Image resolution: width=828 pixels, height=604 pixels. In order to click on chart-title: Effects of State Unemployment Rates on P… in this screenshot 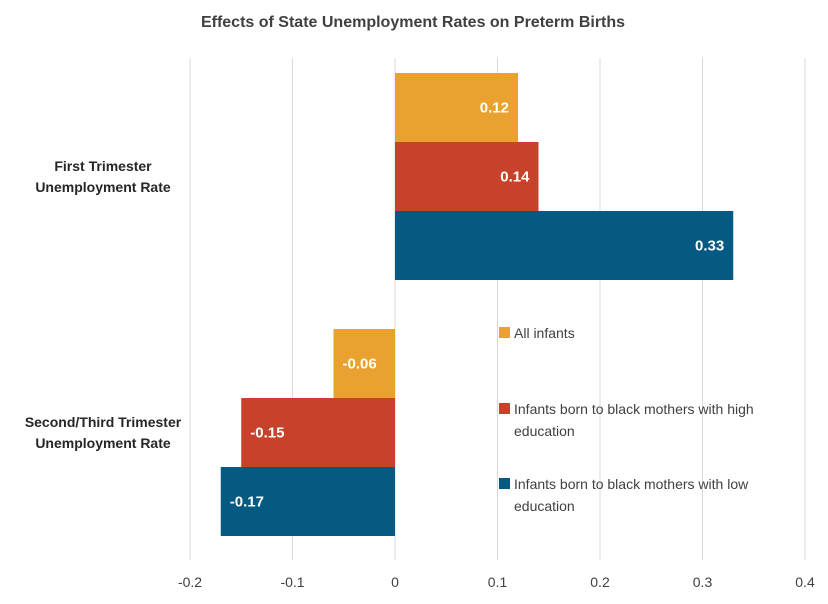, I will do `click(413, 22)`.